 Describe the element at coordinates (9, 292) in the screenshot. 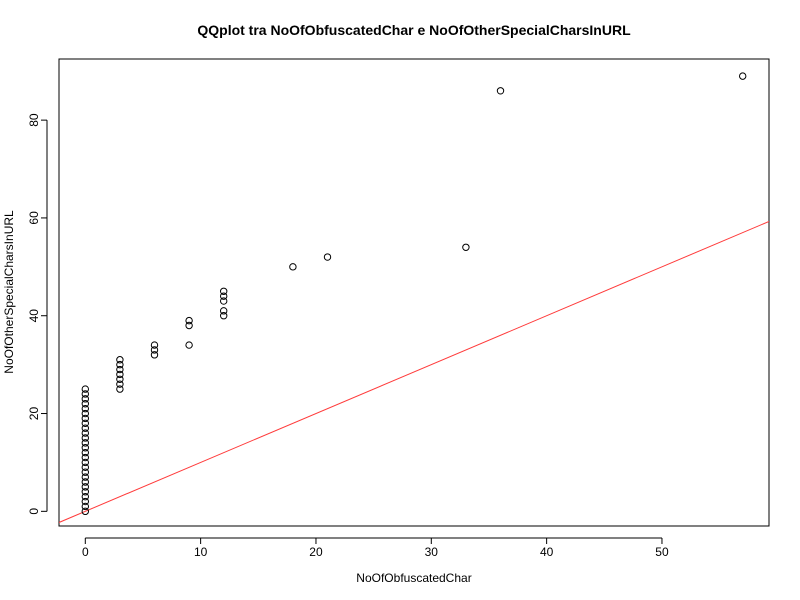

I see `y-axis-label: NoOfOtherSpecialCharsInURL` at that location.